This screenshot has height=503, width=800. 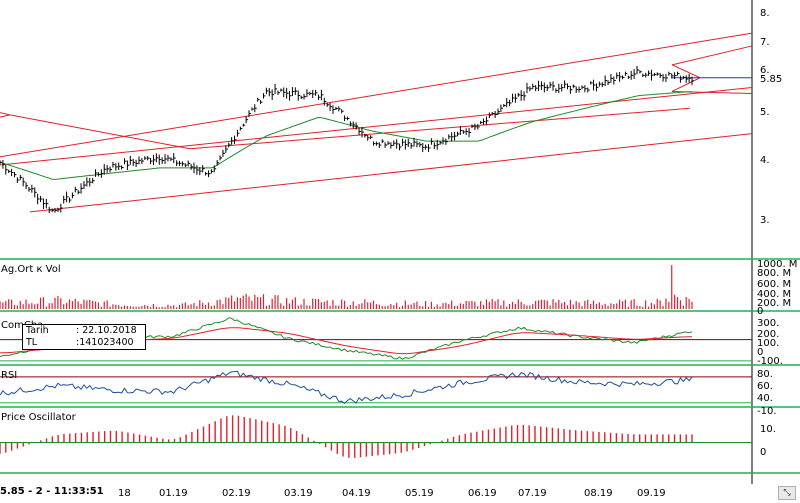 What do you see at coordinates (765, 70) in the screenshot?
I see `price-tick: 6.` at bounding box center [765, 70].